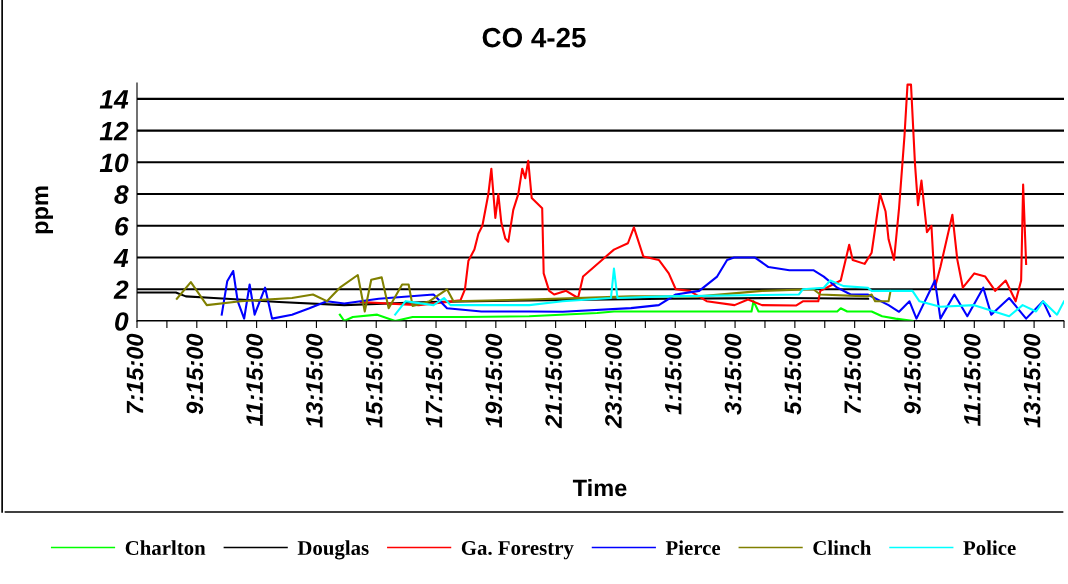 This screenshot has height=584, width=1068. What do you see at coordinates (733, 374) in the screenshot?
I see `x-tick-label: 3:15:00` at bounding box center [733, 374].